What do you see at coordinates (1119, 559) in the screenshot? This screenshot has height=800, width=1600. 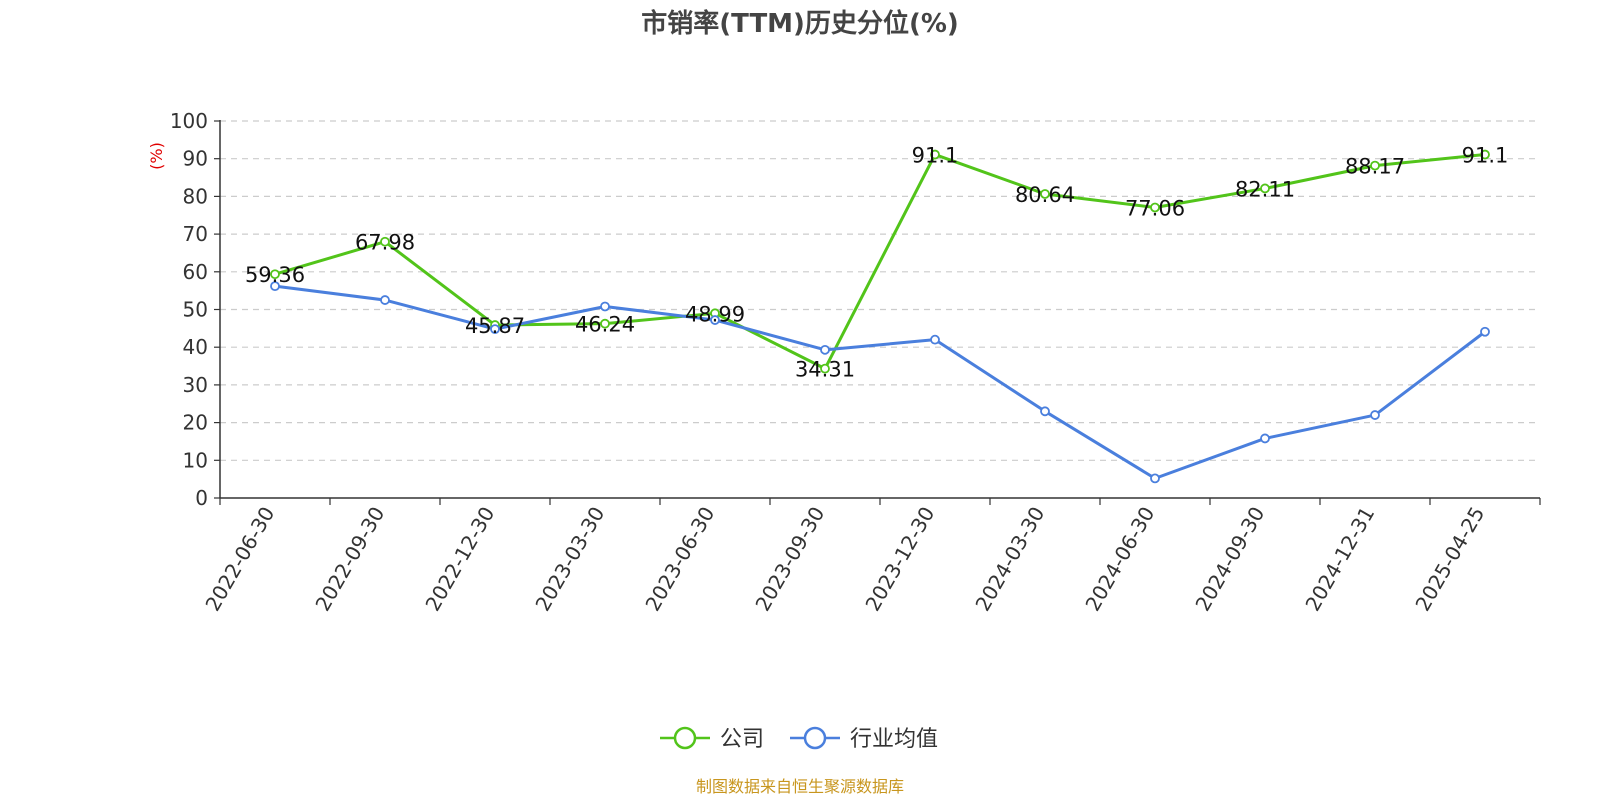 I see `x-tick-label: 2024-06-30` at bounding box center [1119, 559].